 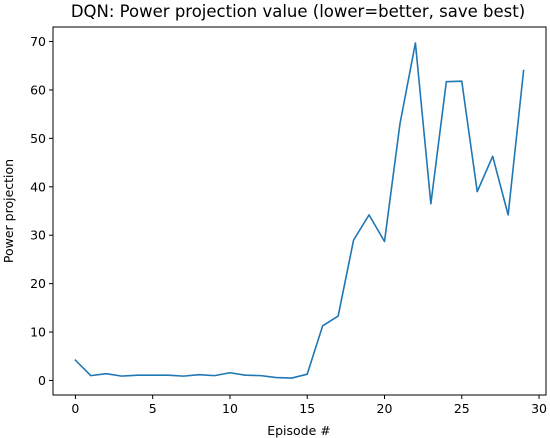 What do you see at coordinates (38, 138) in the screenshot?
I see `y-tick-label: 50` at bounding box center [38, 138].